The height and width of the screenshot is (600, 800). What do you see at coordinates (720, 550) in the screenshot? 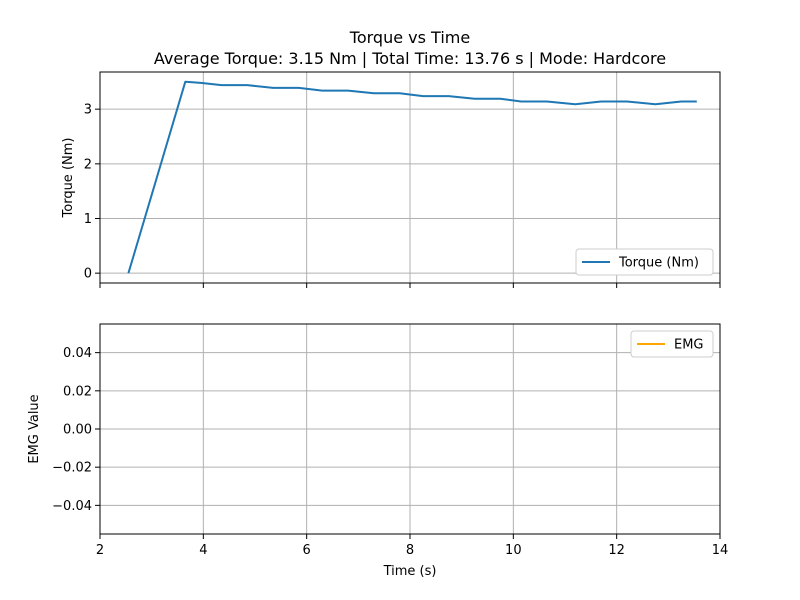
I see `x-tick-label: 14` at bounding box center [720, 550].